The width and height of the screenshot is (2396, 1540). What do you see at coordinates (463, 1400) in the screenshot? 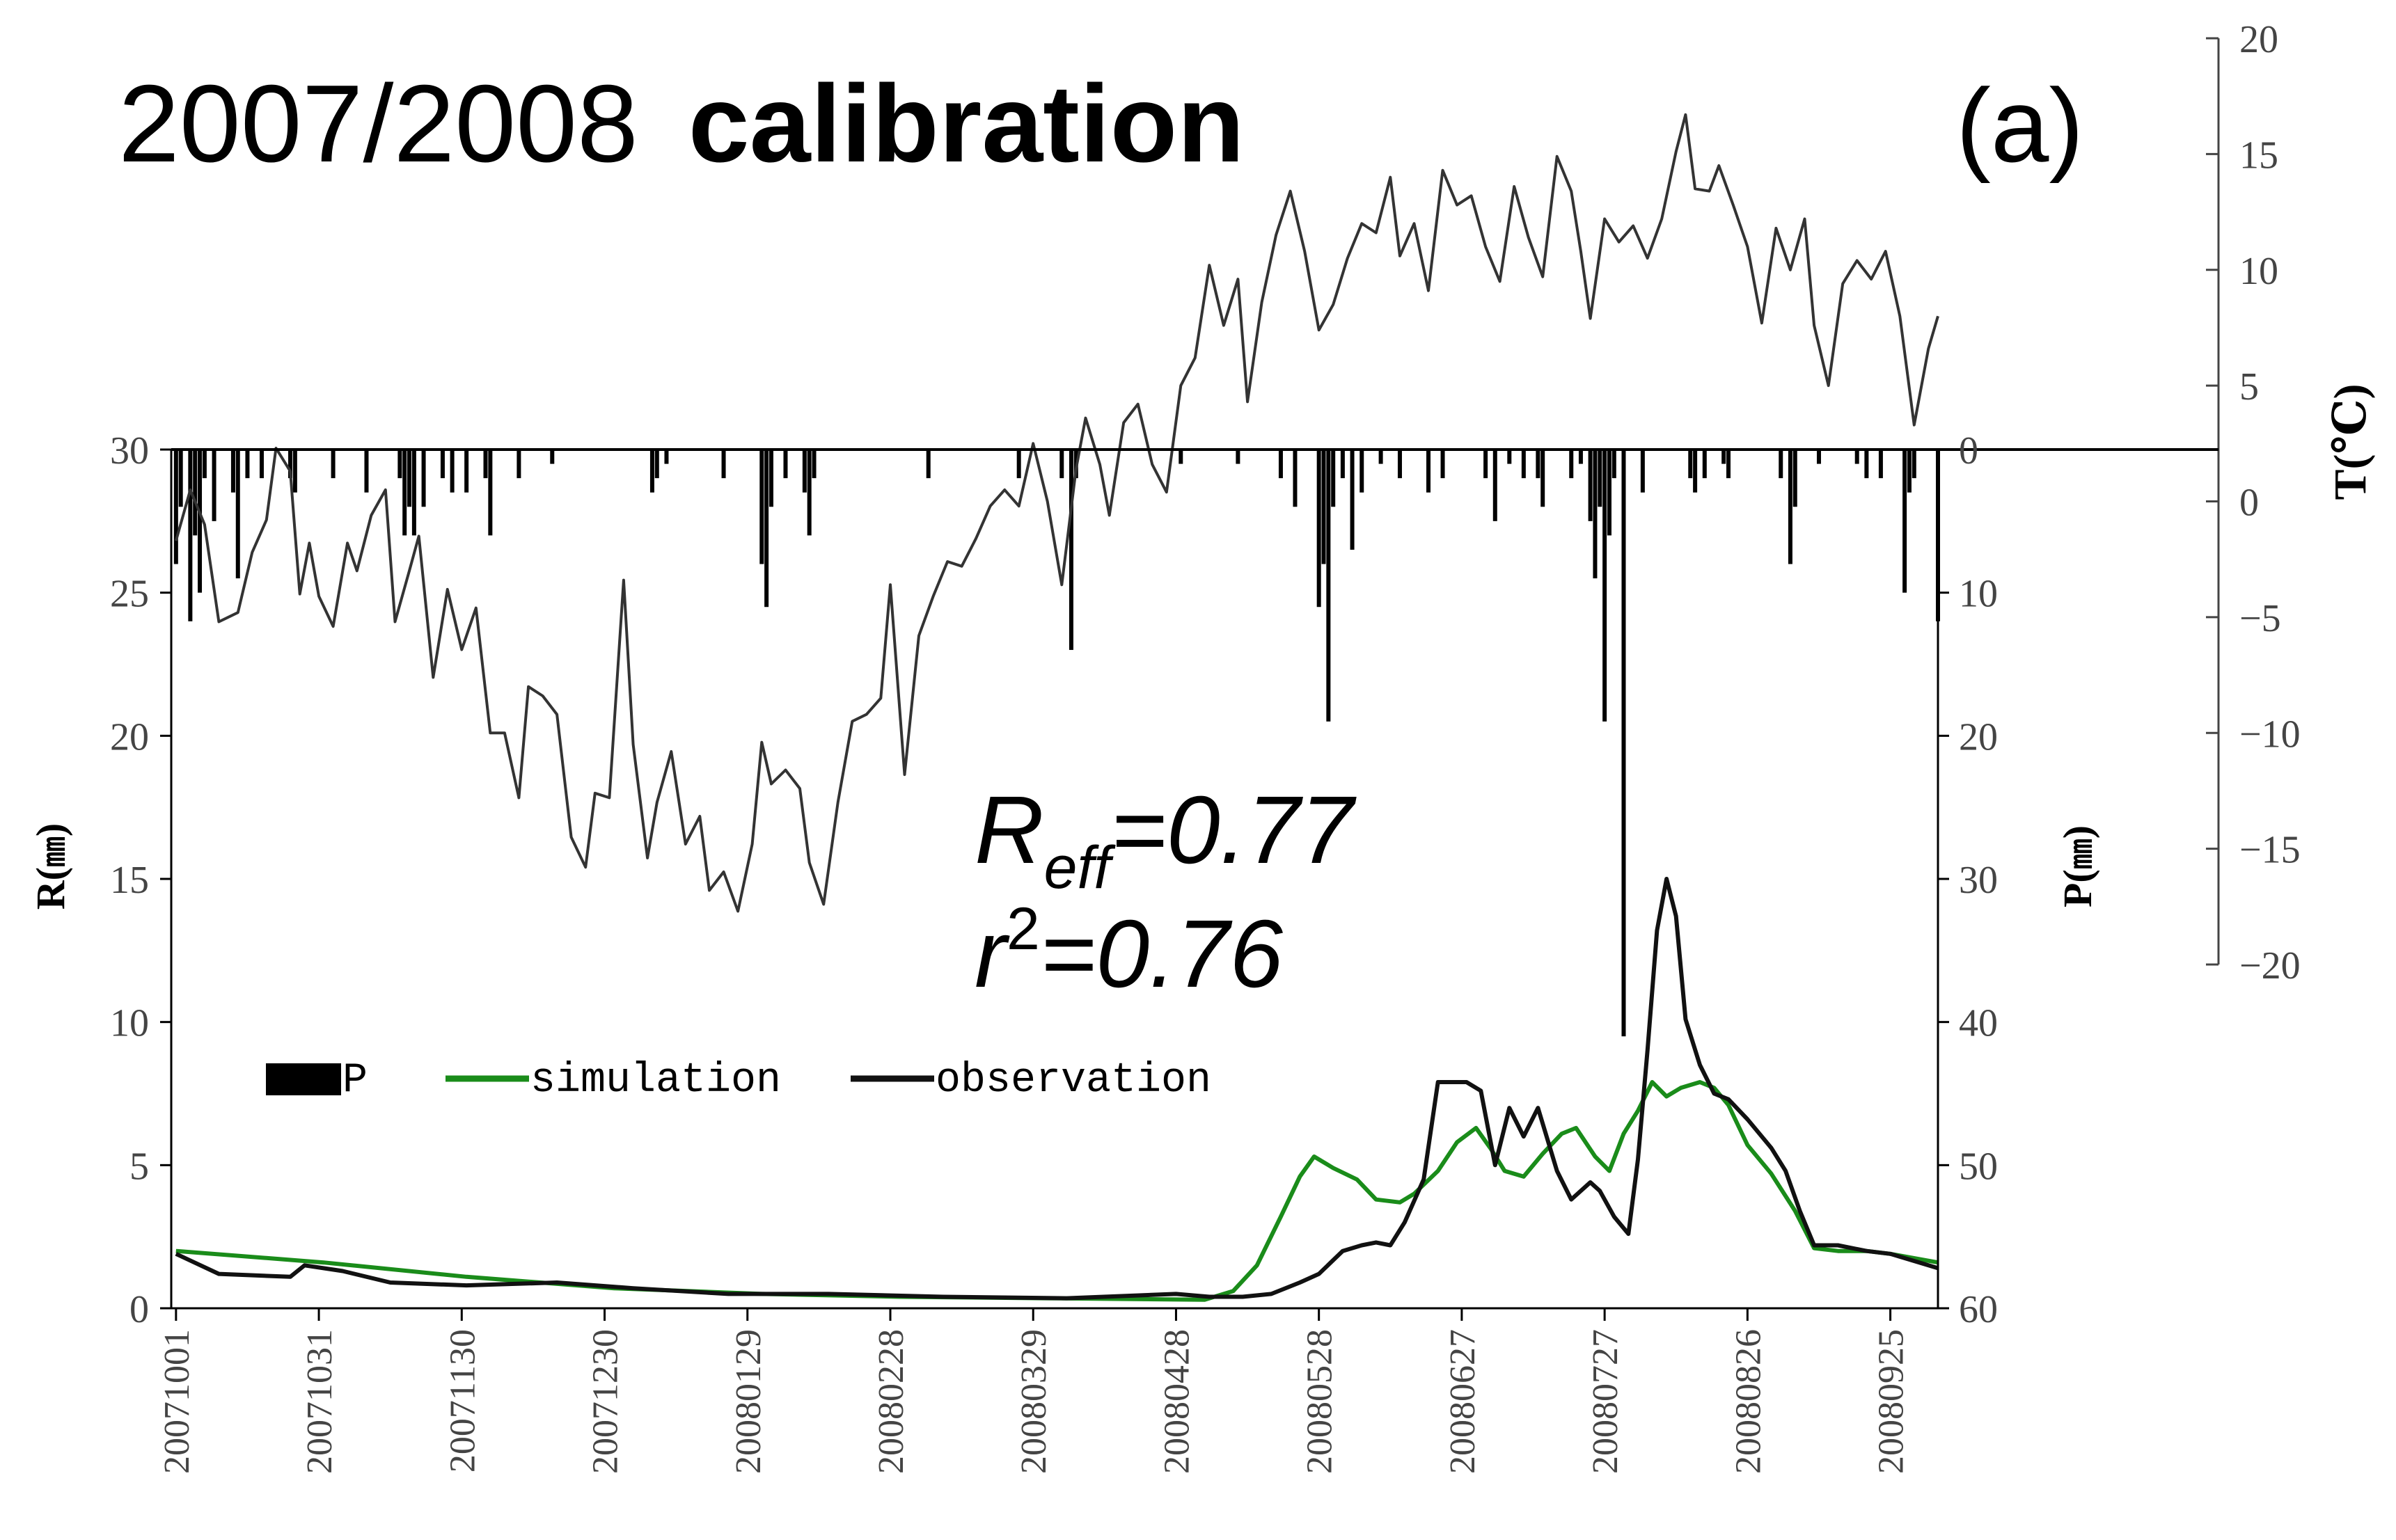
I see `x-axis-tick-label: 20071130` at bounding box center [463, 1400].